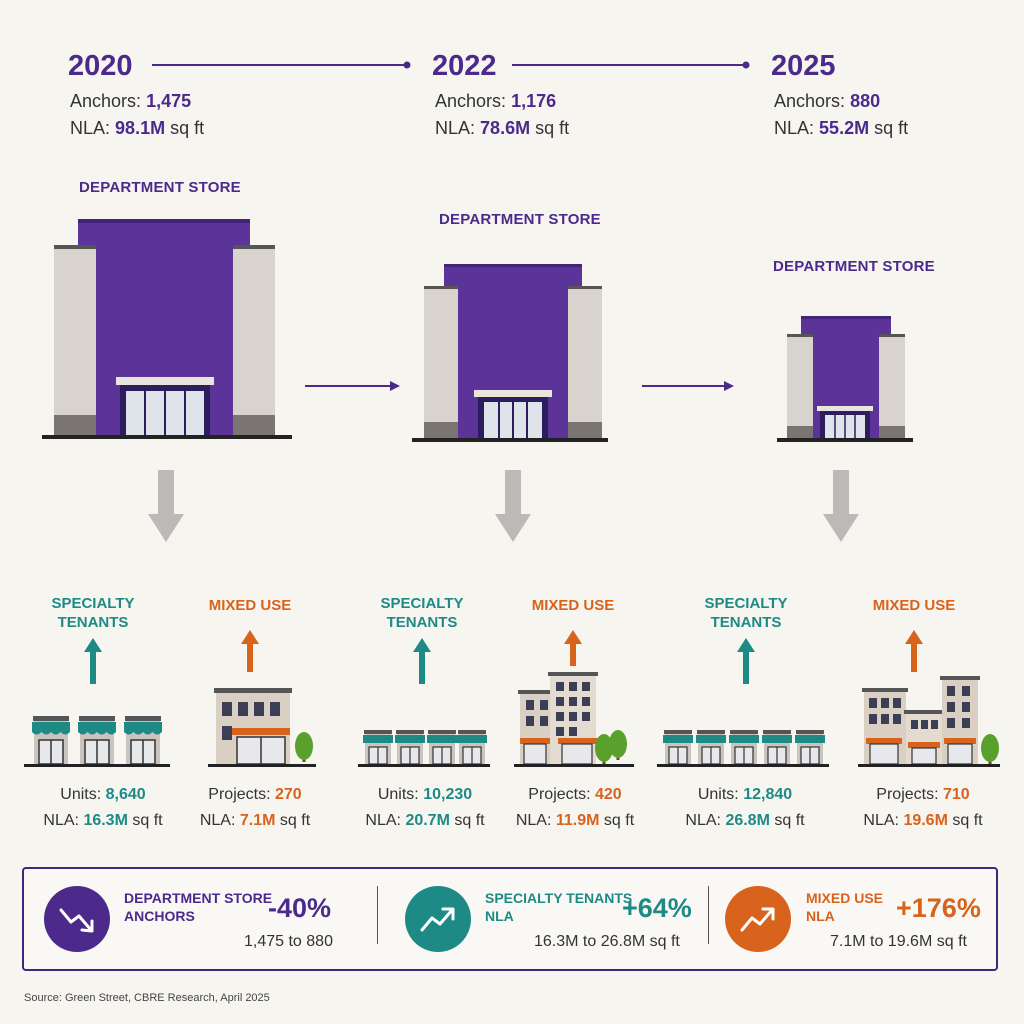  I want to click on year-2025: 2025, so click(803, 66).